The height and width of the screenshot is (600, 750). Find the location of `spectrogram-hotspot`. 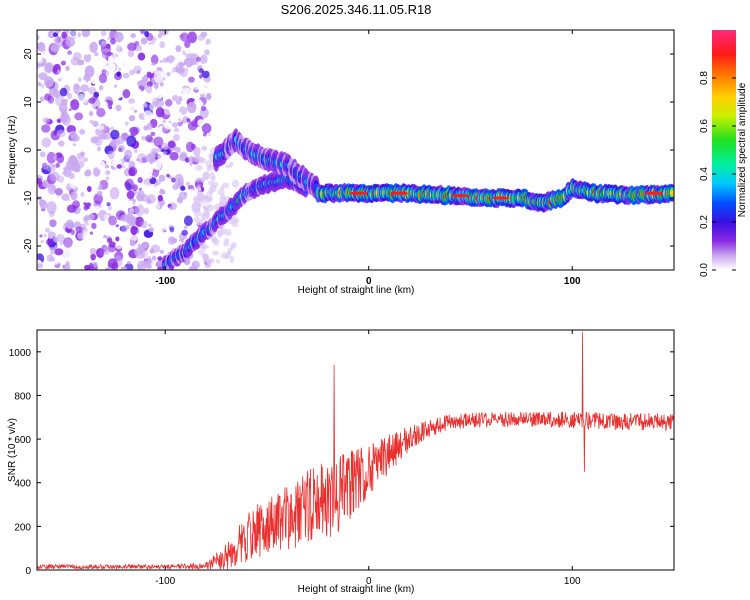

spectrogram-hotspot is located at coordinates (399, 193).